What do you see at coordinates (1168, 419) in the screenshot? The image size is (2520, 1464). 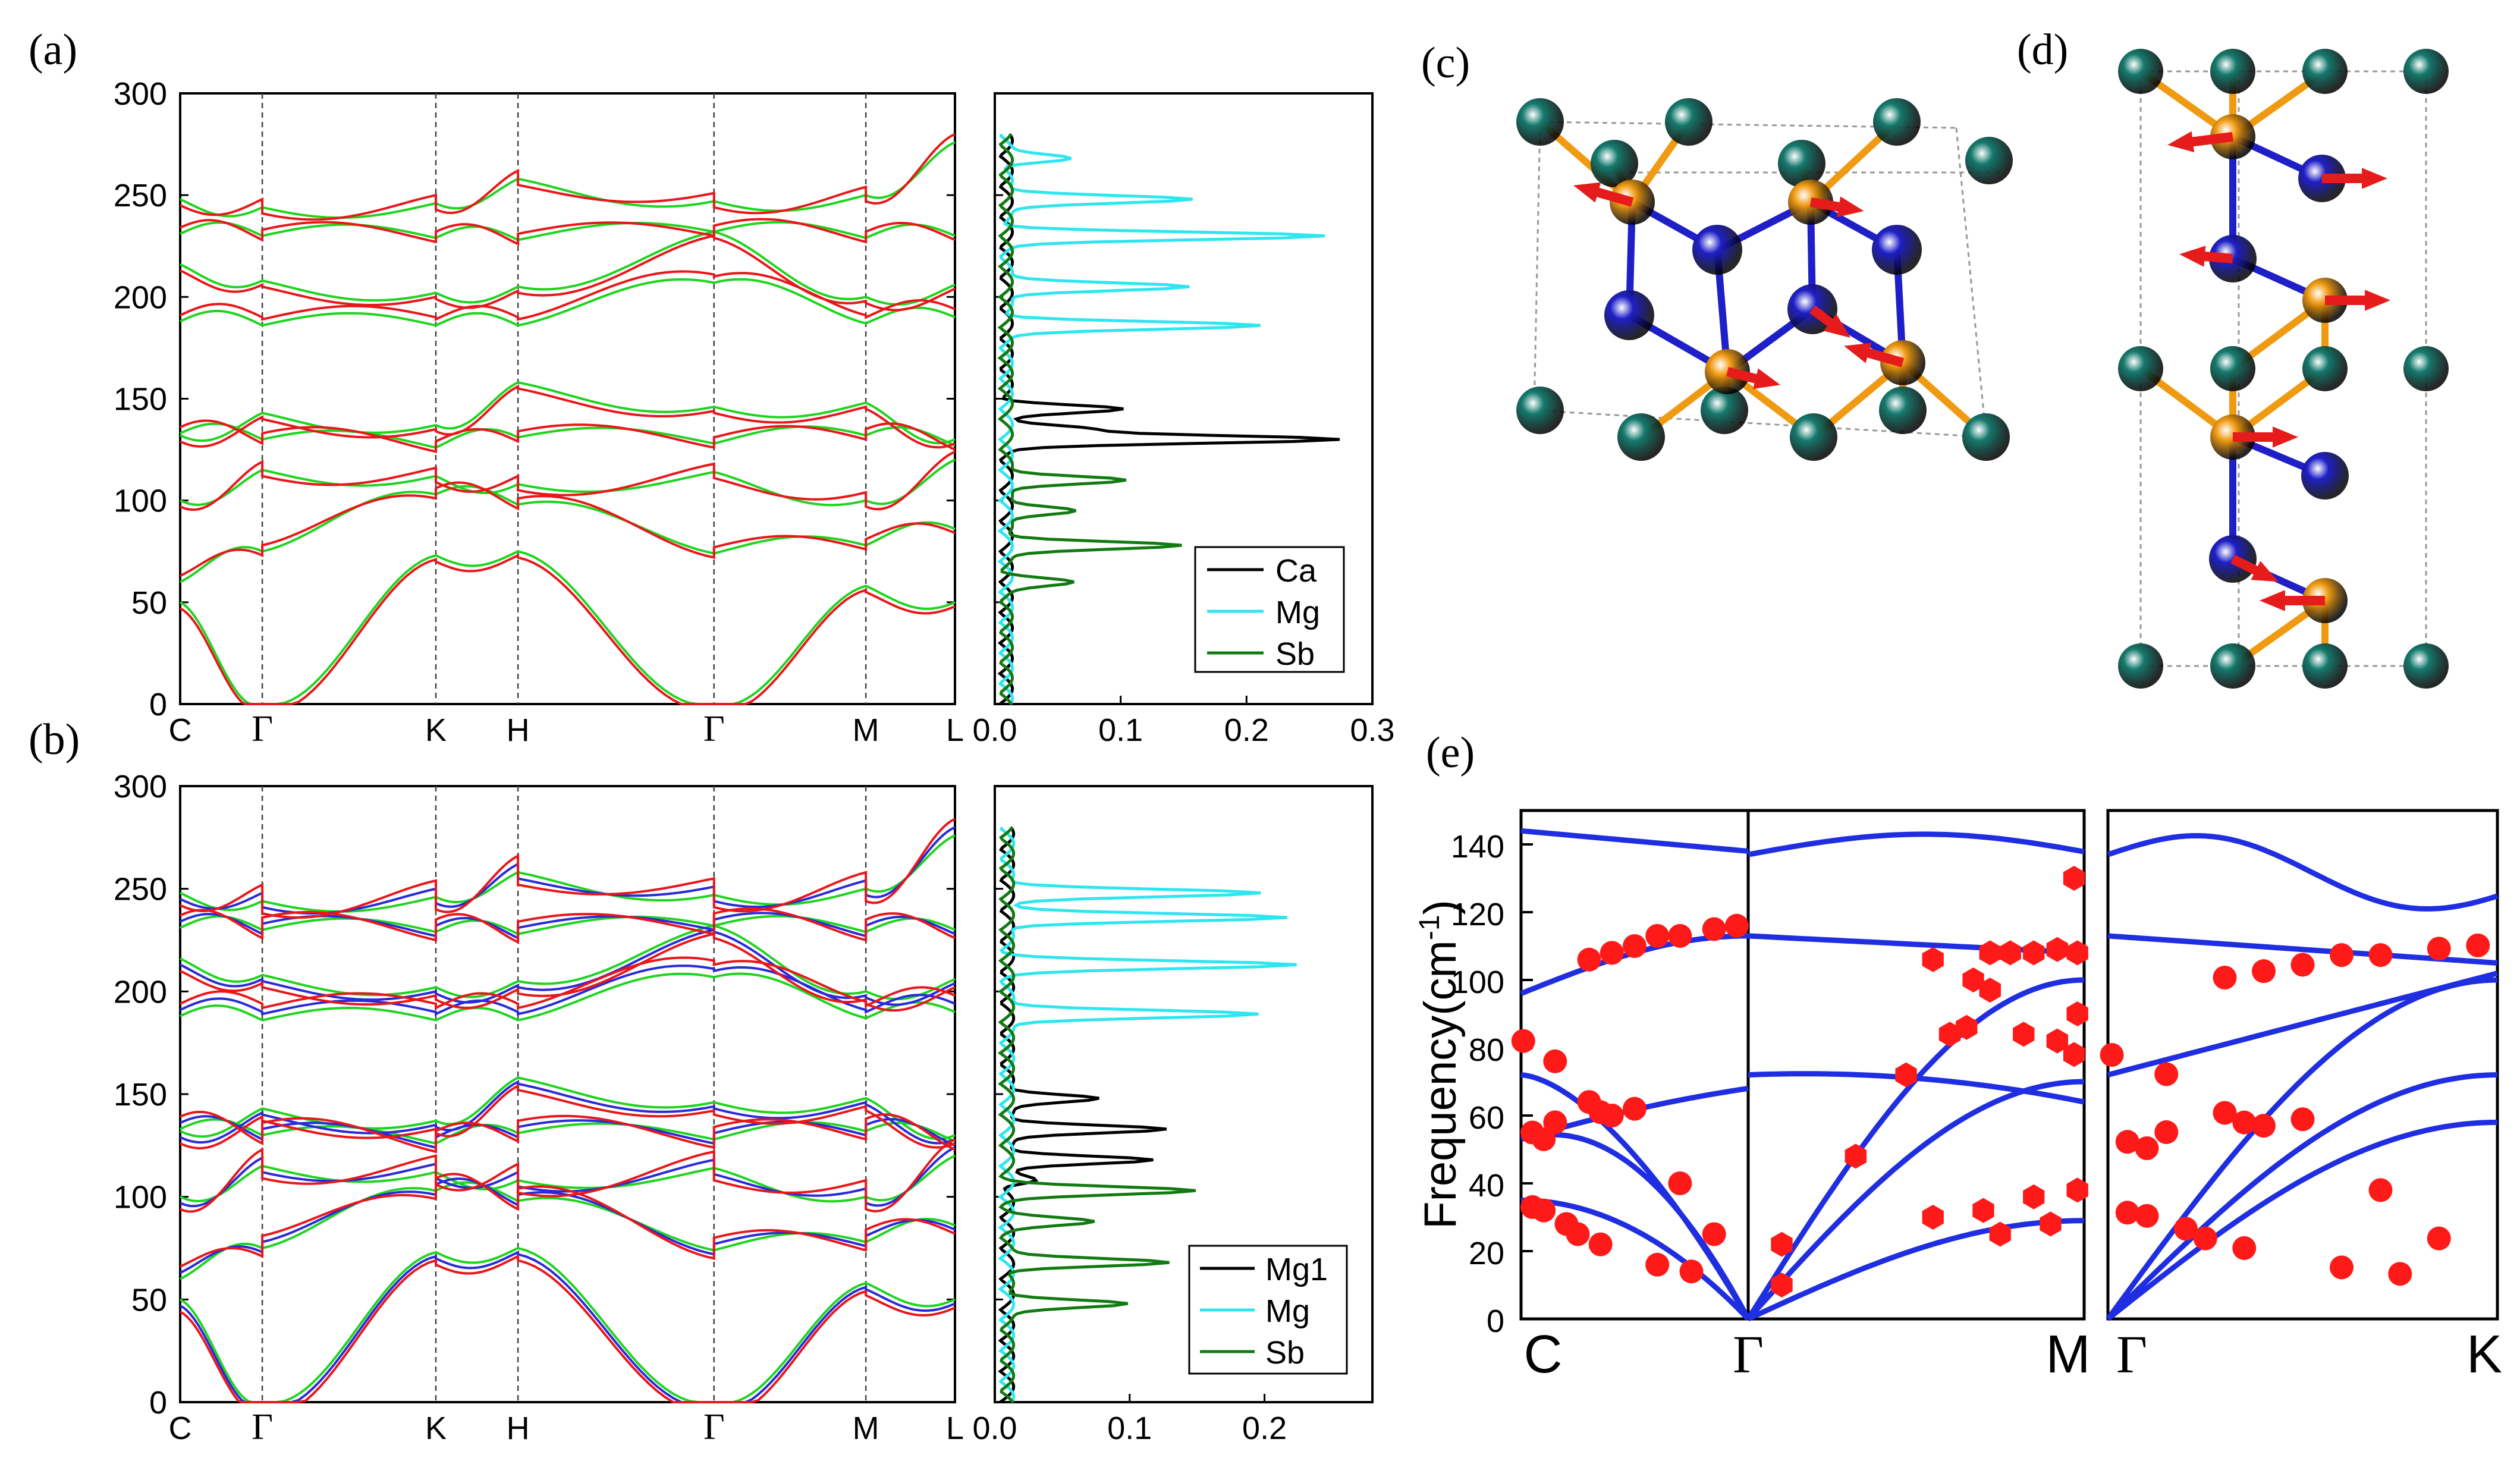 I see `panel-a-dos-dos-ca` at bounding box center [1168, 419].